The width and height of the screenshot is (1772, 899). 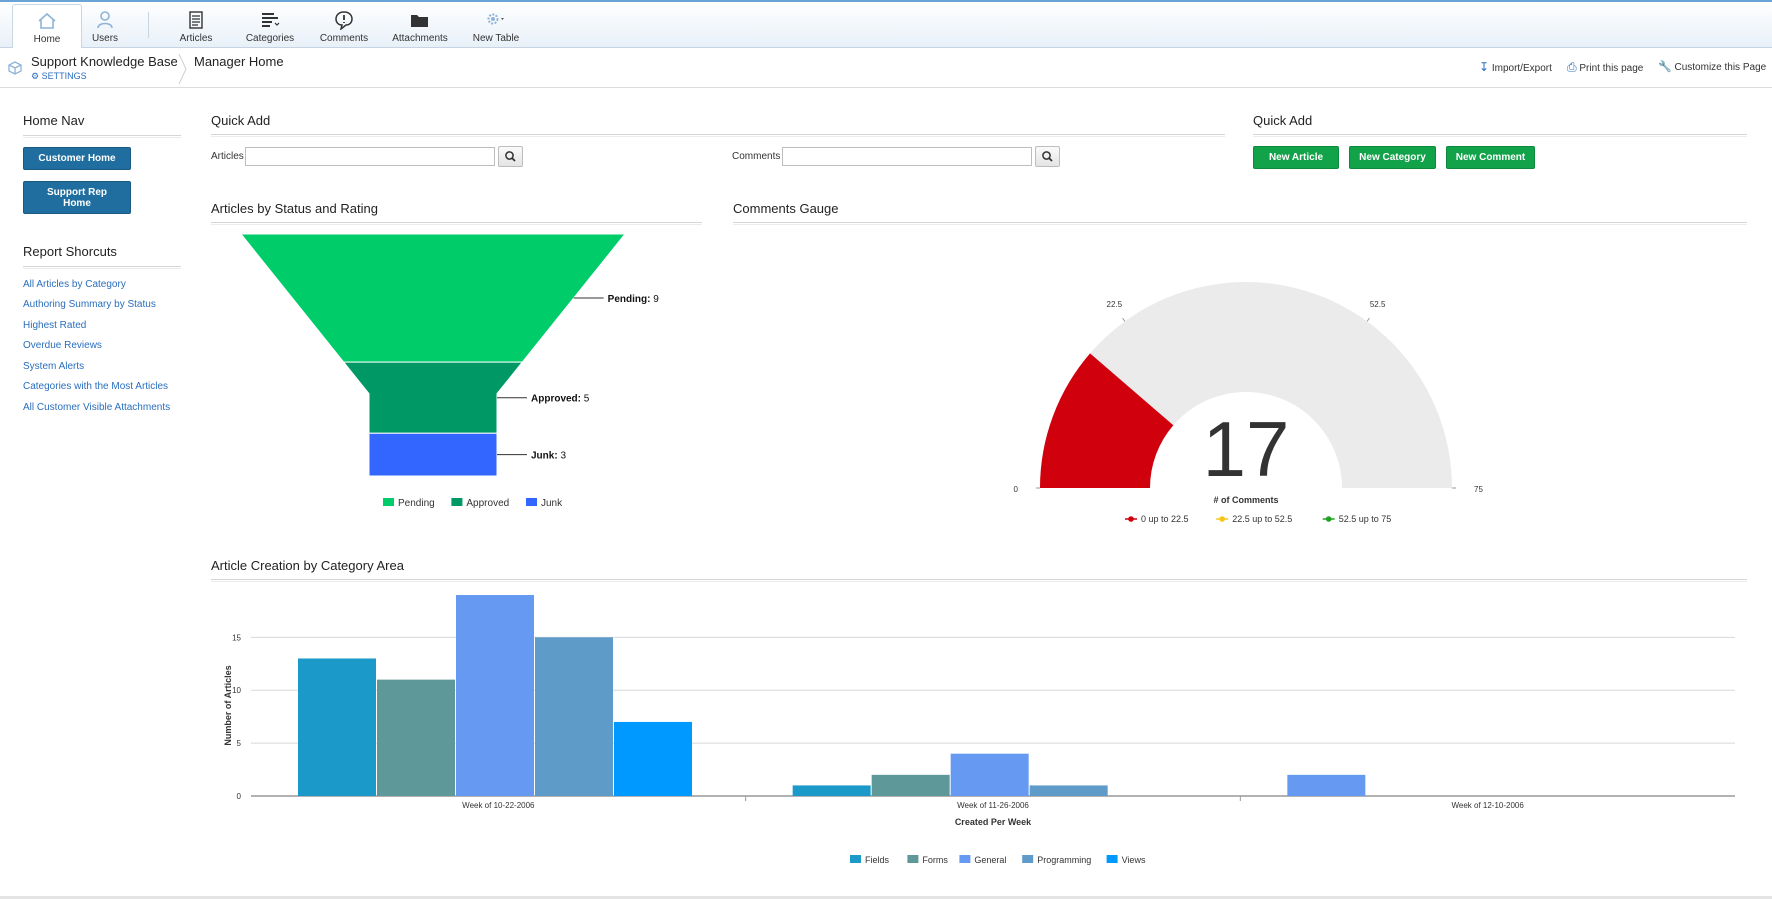 What do you see at coordinates (498, 805) in the screenshot?
I see `x-tick-label: Week of 10-22-2006` at bounding box center [498, 805].